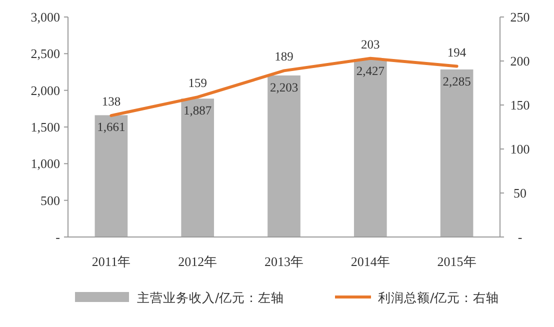  Describe the element at coordinates (111, 261) in the screenshot. I see `x-tick-label: 2011年` at that location.